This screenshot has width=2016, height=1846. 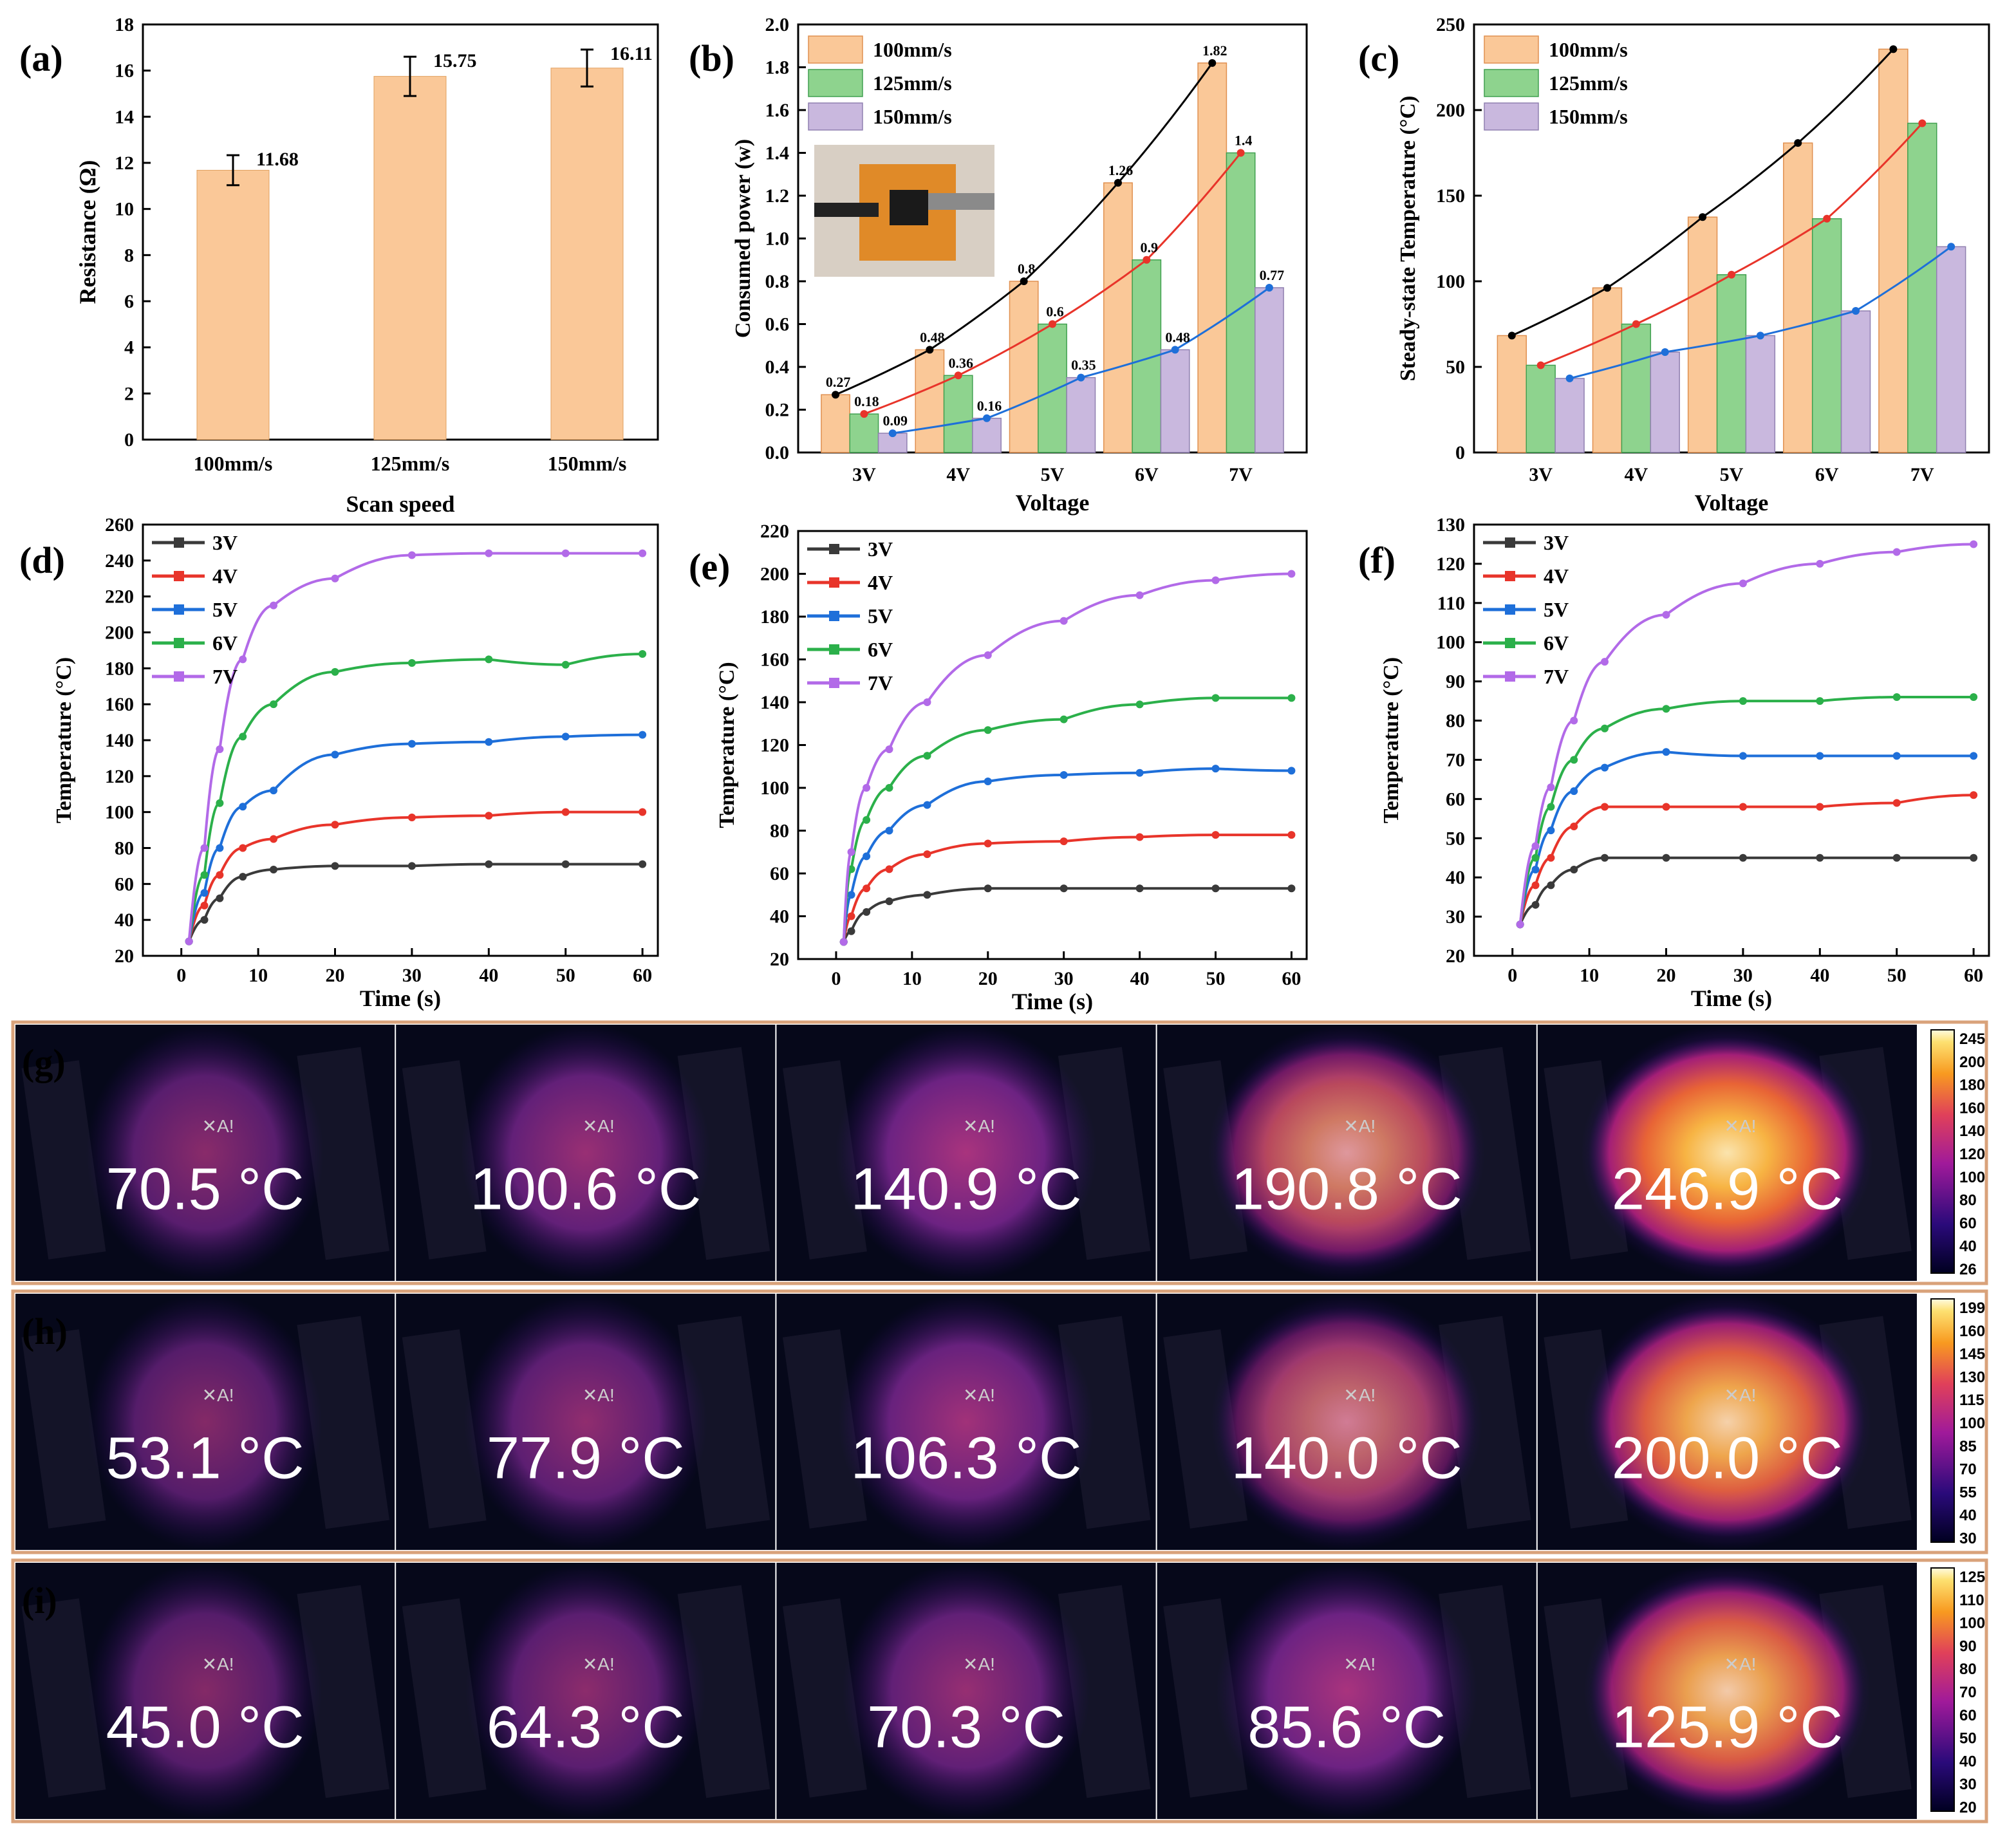 What do you see at coordinates (838, 382) in the screenshot?
I see `data-label: 0.27` at bounding box center [838, 382].